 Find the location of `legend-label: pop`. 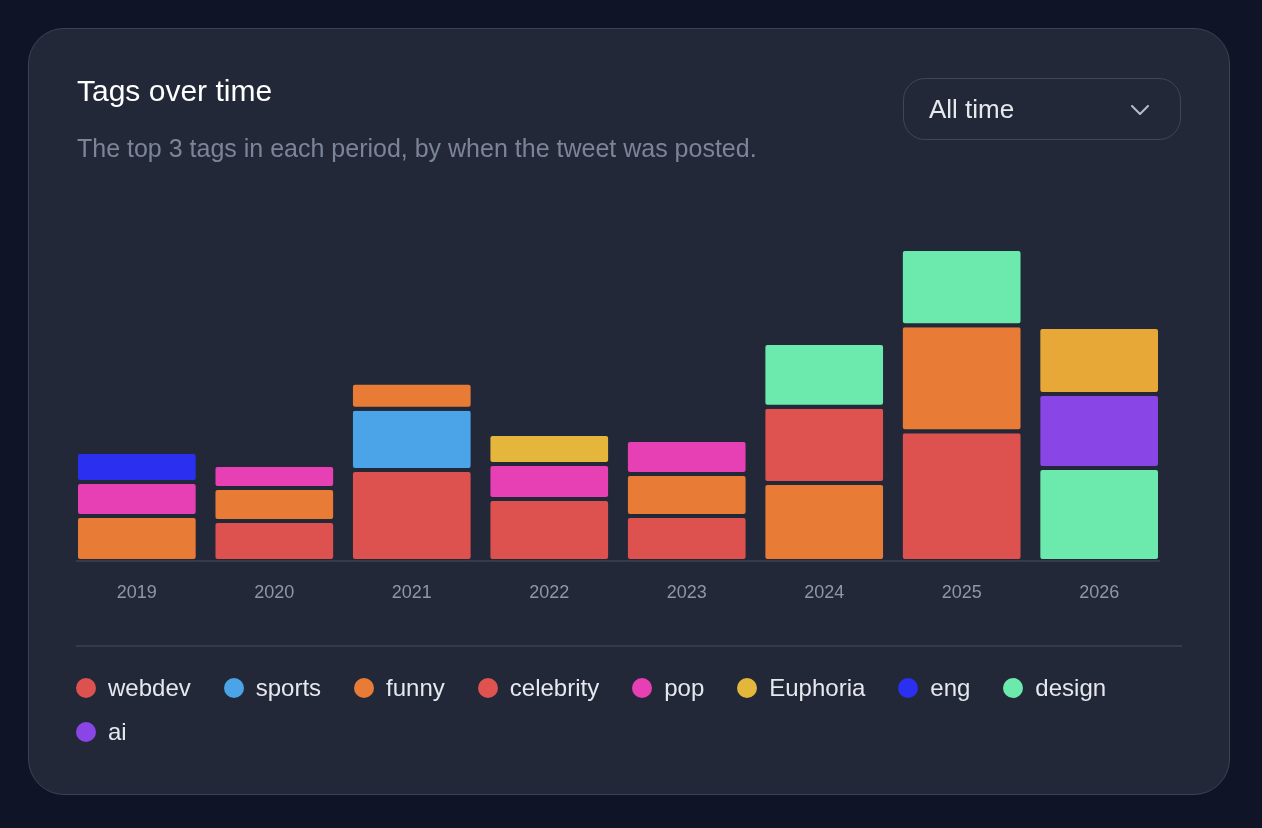

legend-label: pop is located at coordinates (684, 688).